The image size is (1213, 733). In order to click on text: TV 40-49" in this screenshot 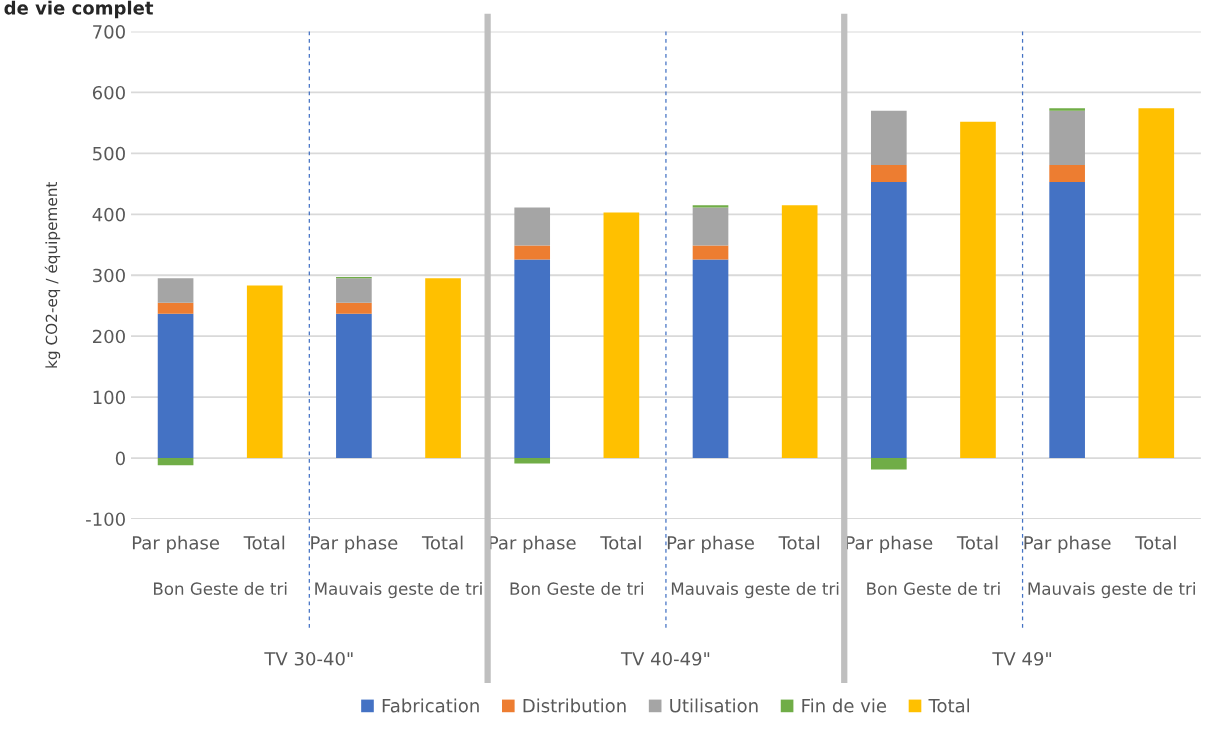, I will do `click(665, 658)`.